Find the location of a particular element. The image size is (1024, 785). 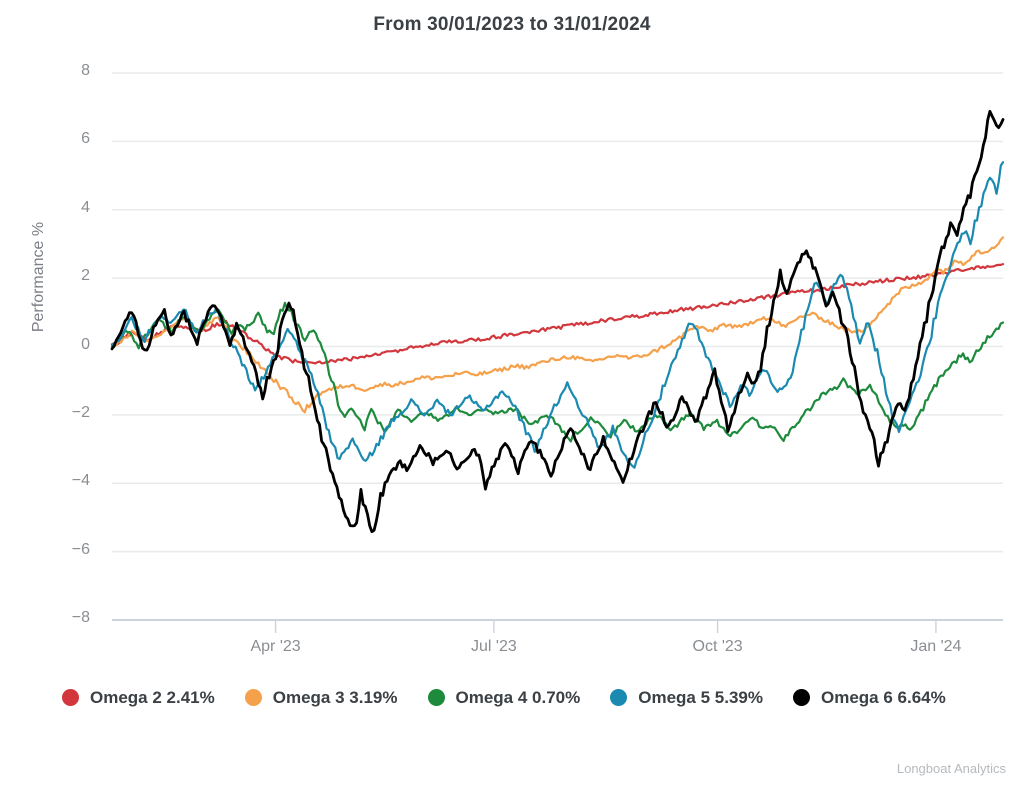

legend-item-omega-4: Omega 4 0.70% is located at coordinates (504, 697).